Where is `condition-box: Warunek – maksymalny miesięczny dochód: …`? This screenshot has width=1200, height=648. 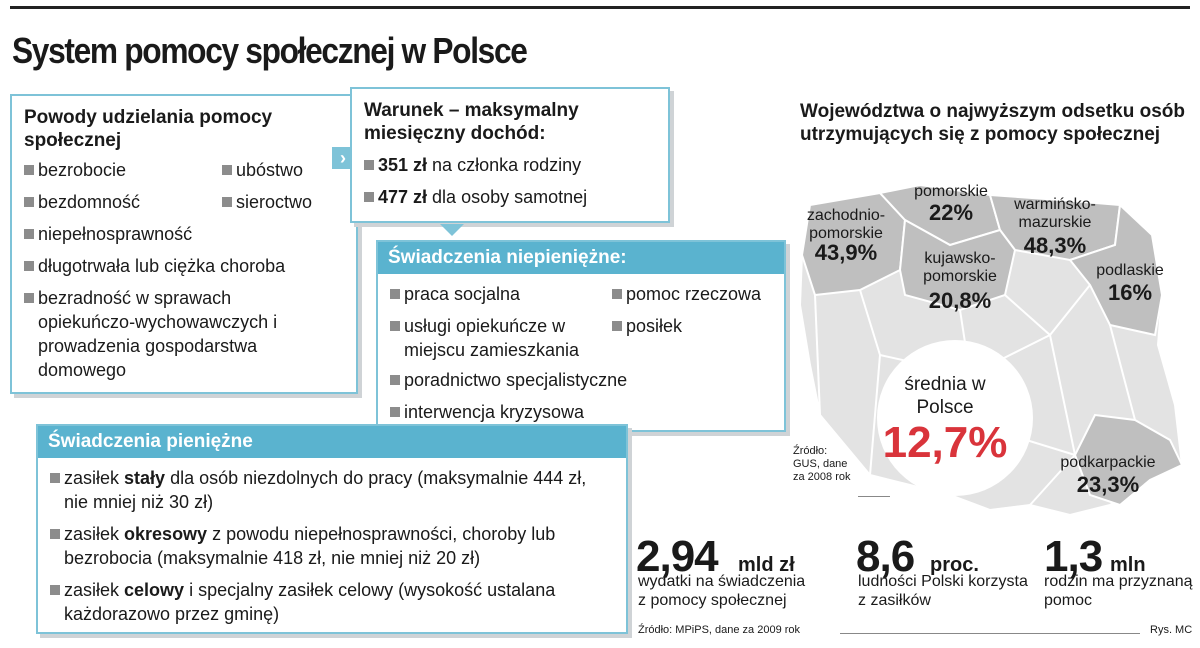
condition-box: Warunek – maksymalny miesięczny dochód: … is located at coordinates (510, 155).